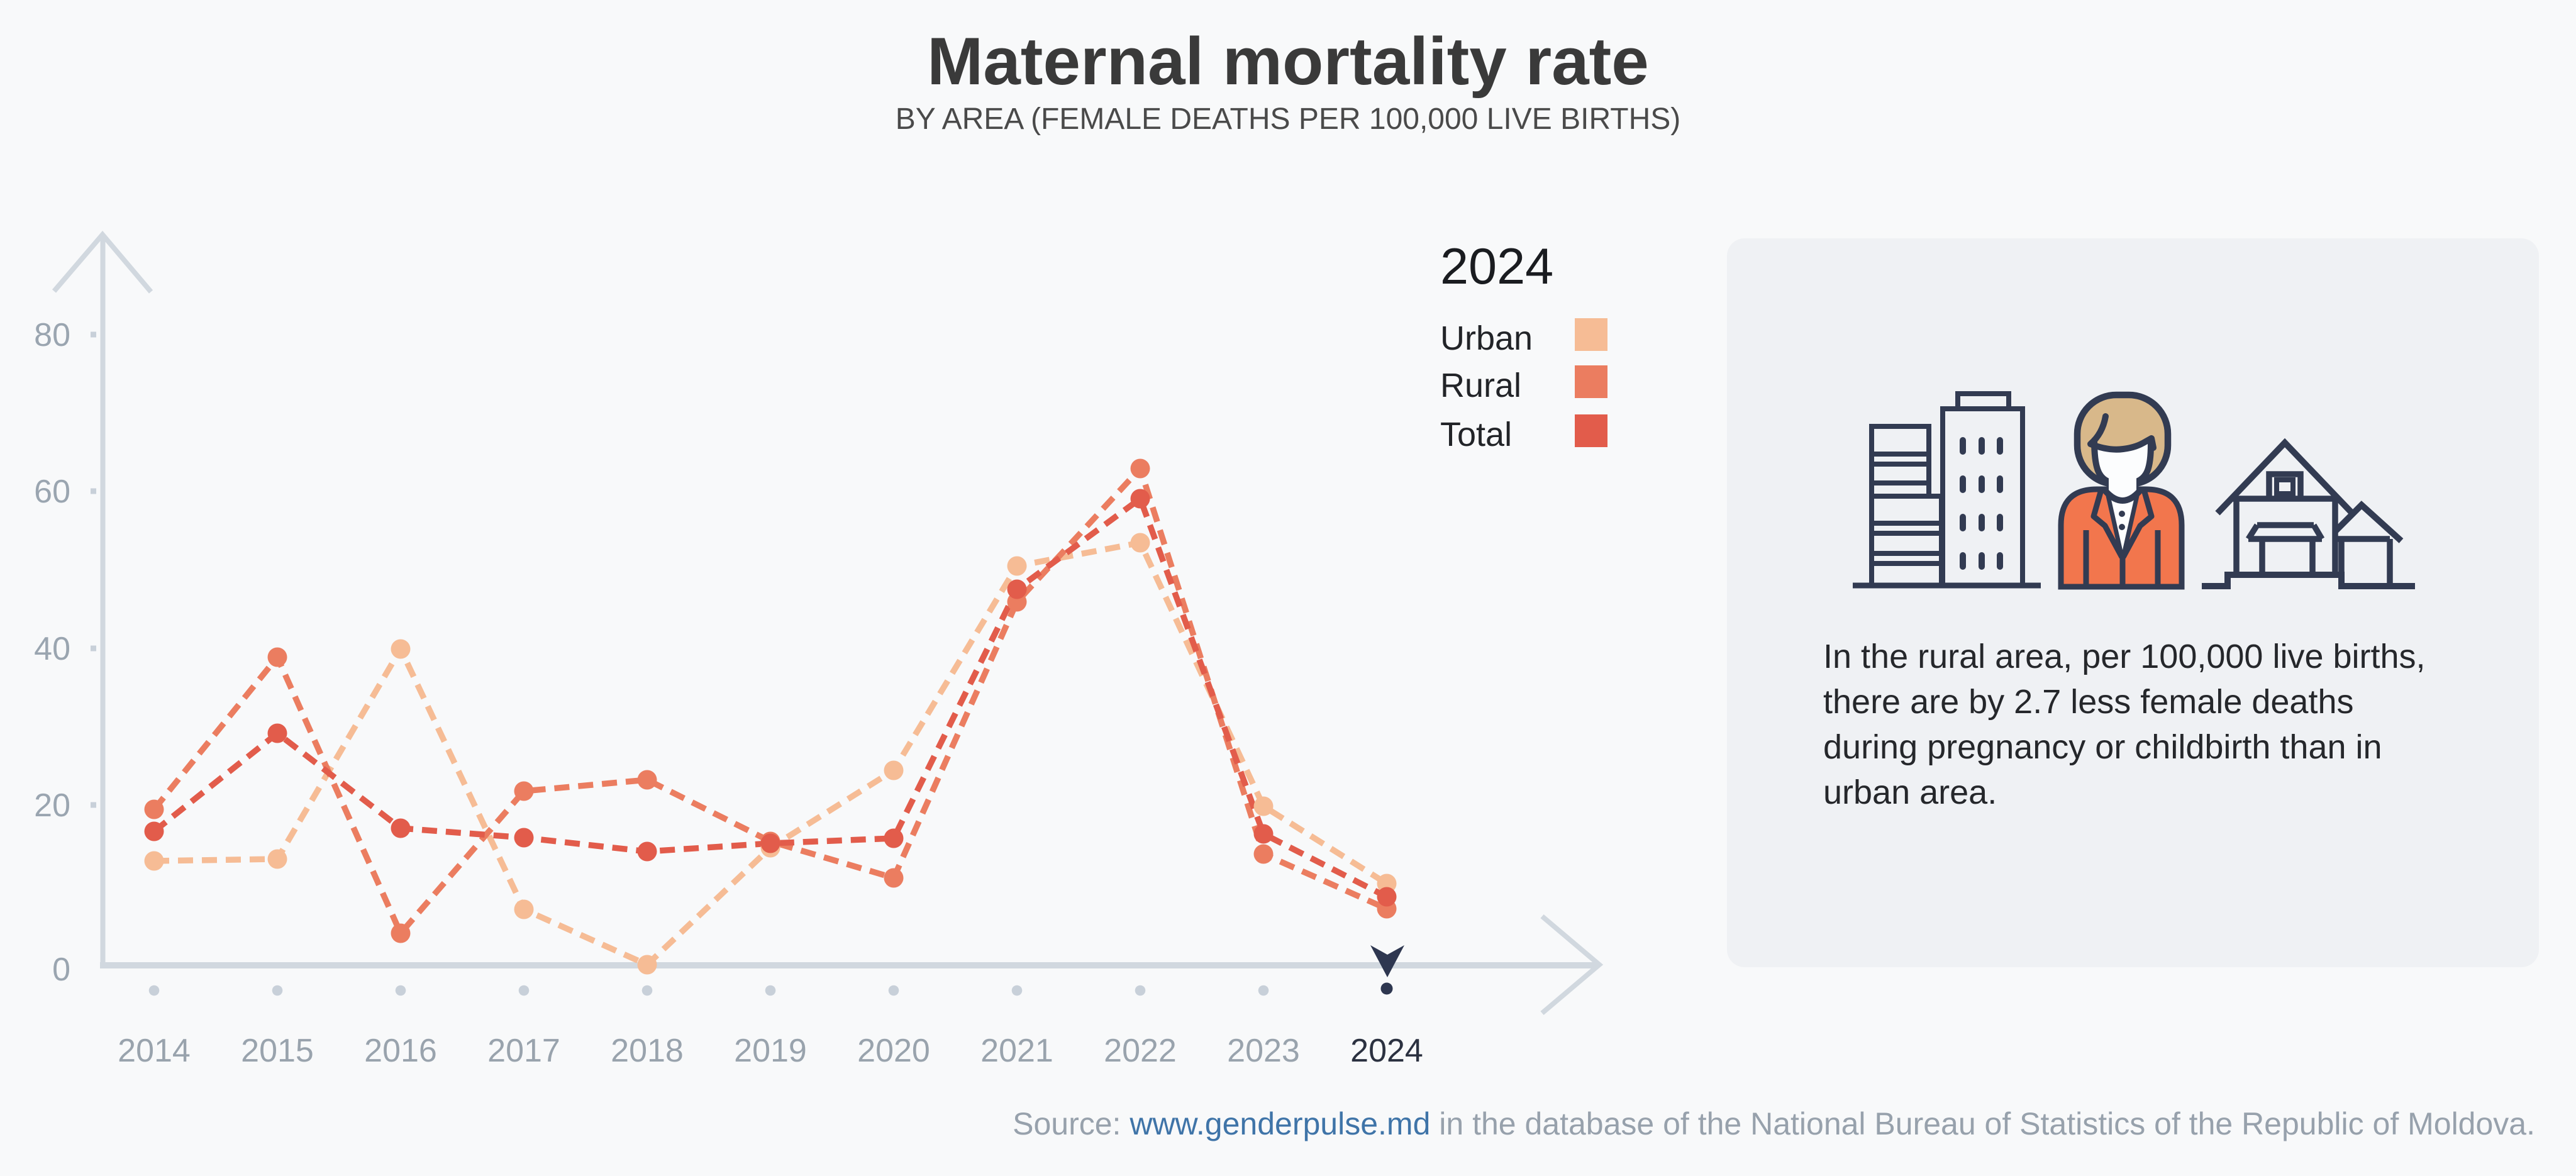 The width and height of the screenshot is (2576, 1176). What do you see at coordinates (1016, 1051) in the screenshot?
I see `svg-text: 2021` at bounding box center [1016, 1051].